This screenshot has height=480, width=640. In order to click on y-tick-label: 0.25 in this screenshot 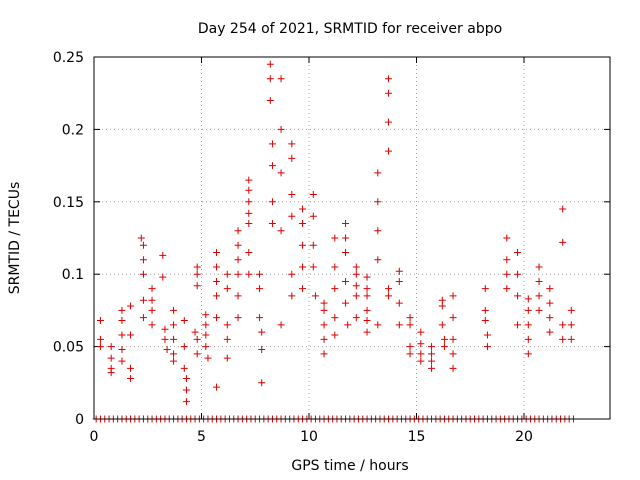, I will do `click(68, 58)`.